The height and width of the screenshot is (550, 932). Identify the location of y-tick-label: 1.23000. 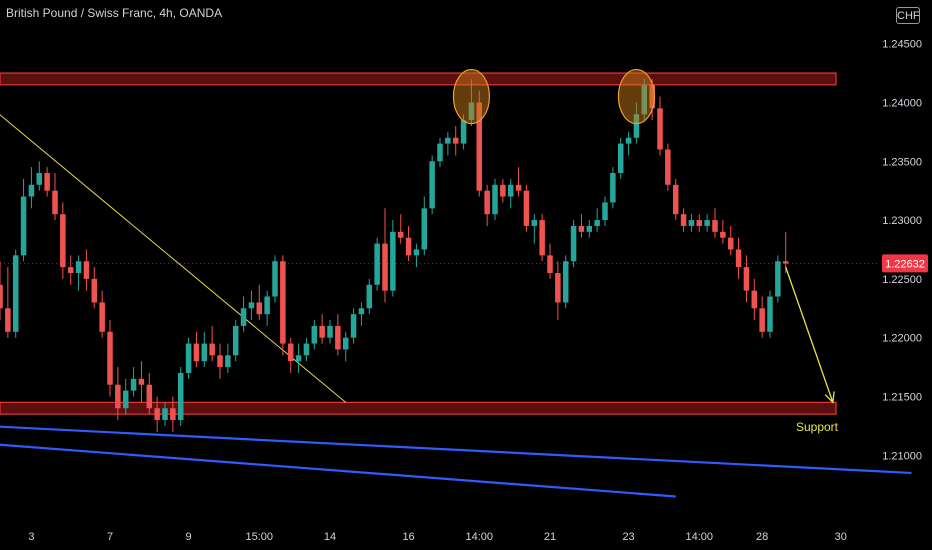
(902, 221).